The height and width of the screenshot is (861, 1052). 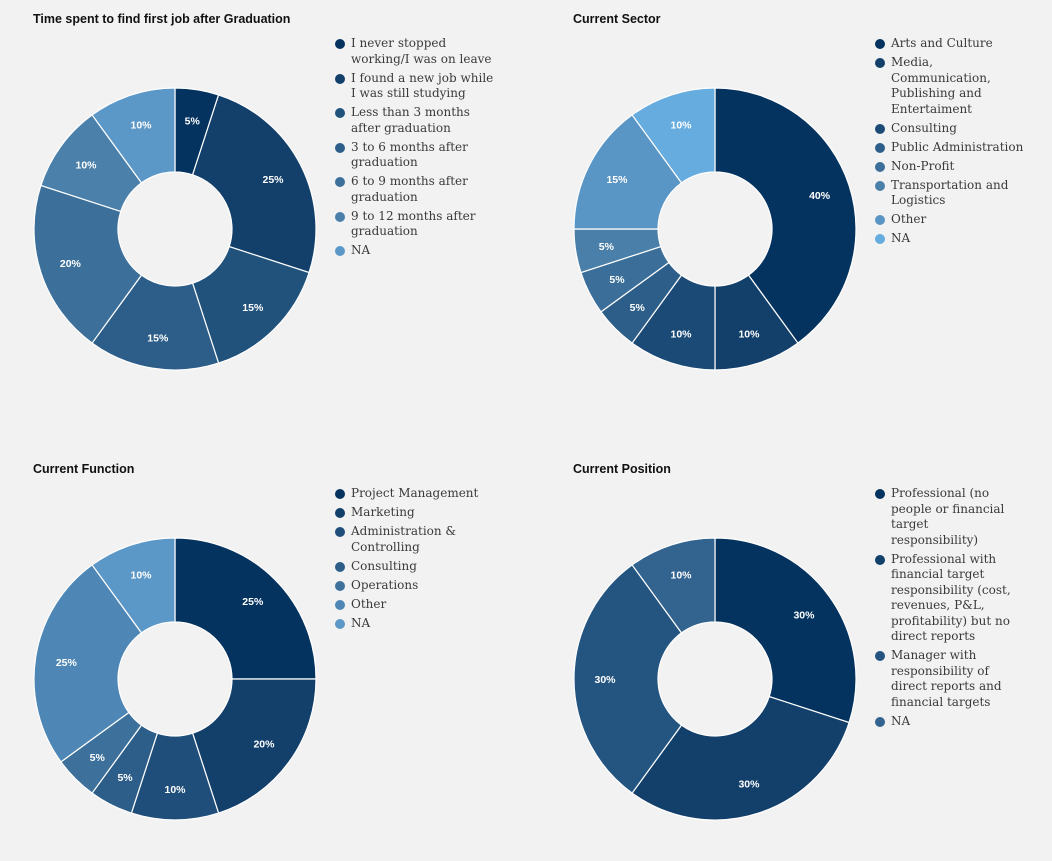 I want to click on slice-label: 20%, so click(x=71, y=264).